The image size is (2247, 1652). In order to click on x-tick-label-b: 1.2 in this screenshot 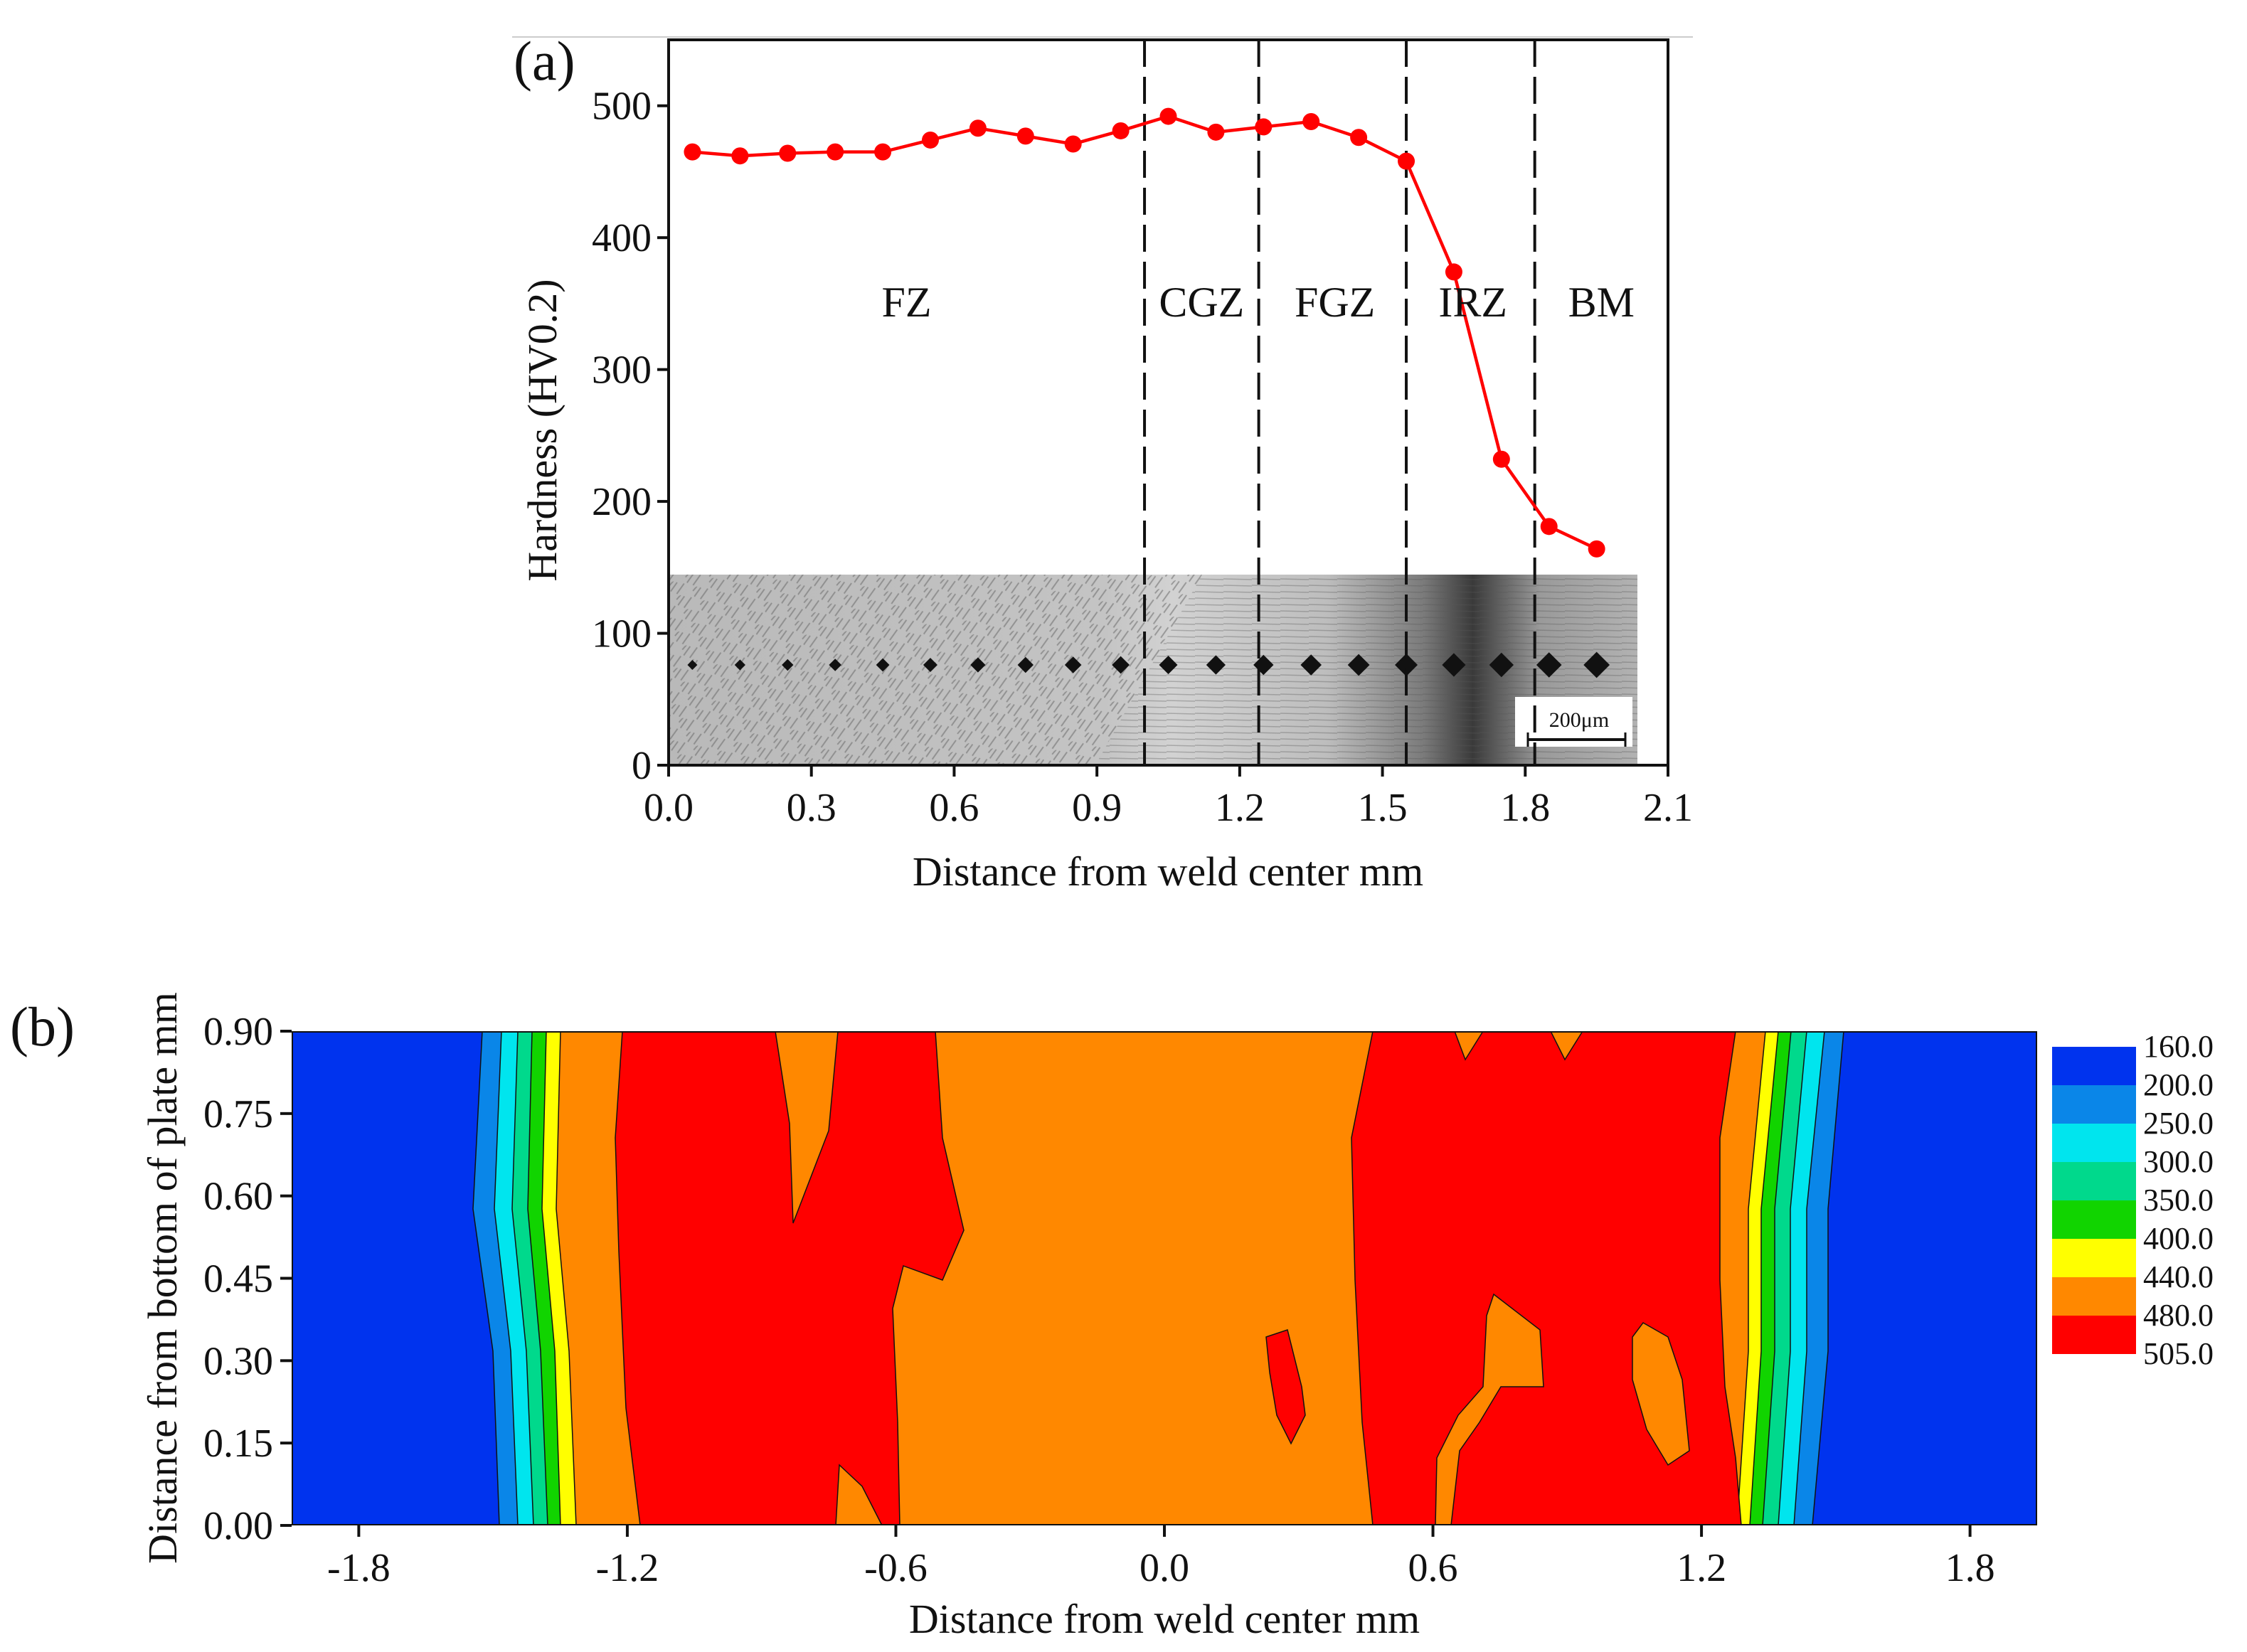, I will do `click(1701, 1568)`.